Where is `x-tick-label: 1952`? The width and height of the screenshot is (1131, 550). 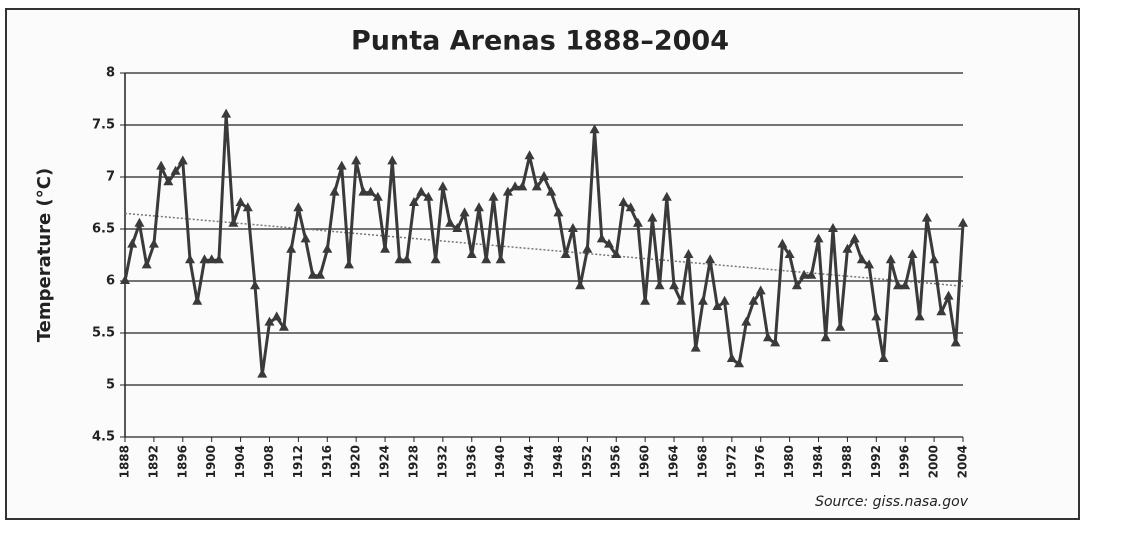 x-tick-label: 1952 is located at coordinates (587, 461).